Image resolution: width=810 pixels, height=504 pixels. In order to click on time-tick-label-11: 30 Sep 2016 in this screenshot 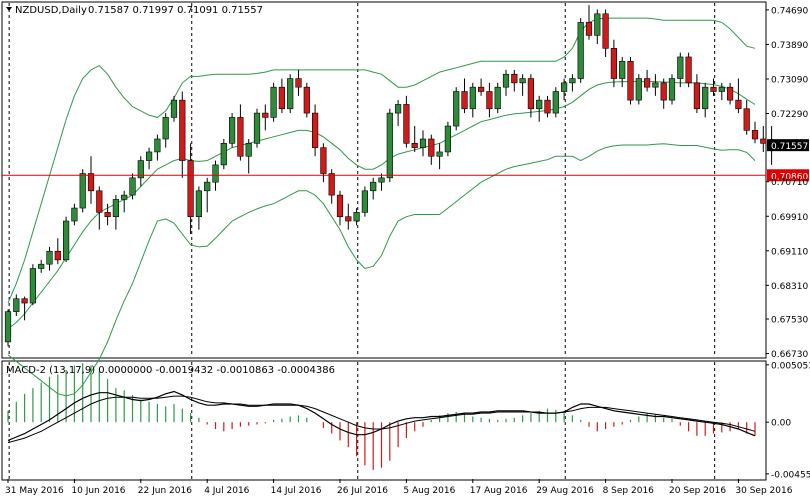, I will do `click(763, 491)`.